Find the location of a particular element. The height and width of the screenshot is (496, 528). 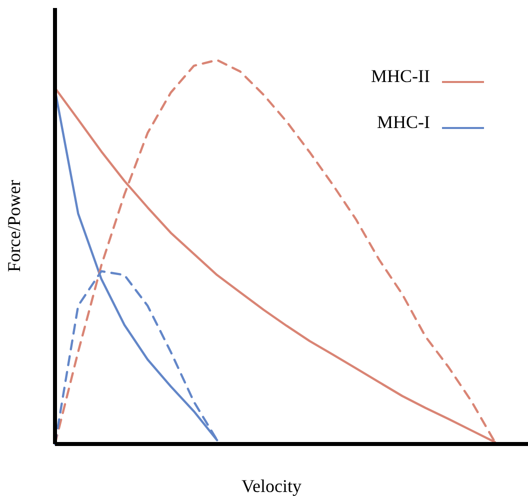

x-axis-title: Velocity is located at coordinates (272, 486).